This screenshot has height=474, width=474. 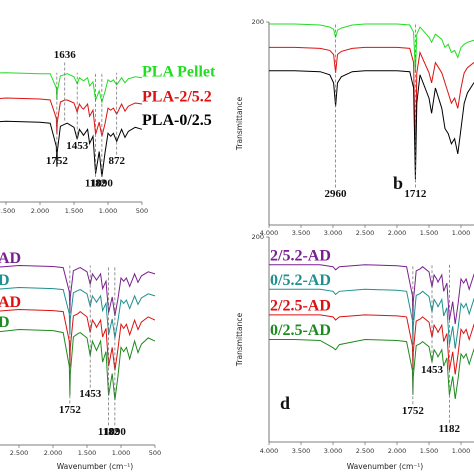 I want to click on annotation: 872, so click(x=116, y=161).